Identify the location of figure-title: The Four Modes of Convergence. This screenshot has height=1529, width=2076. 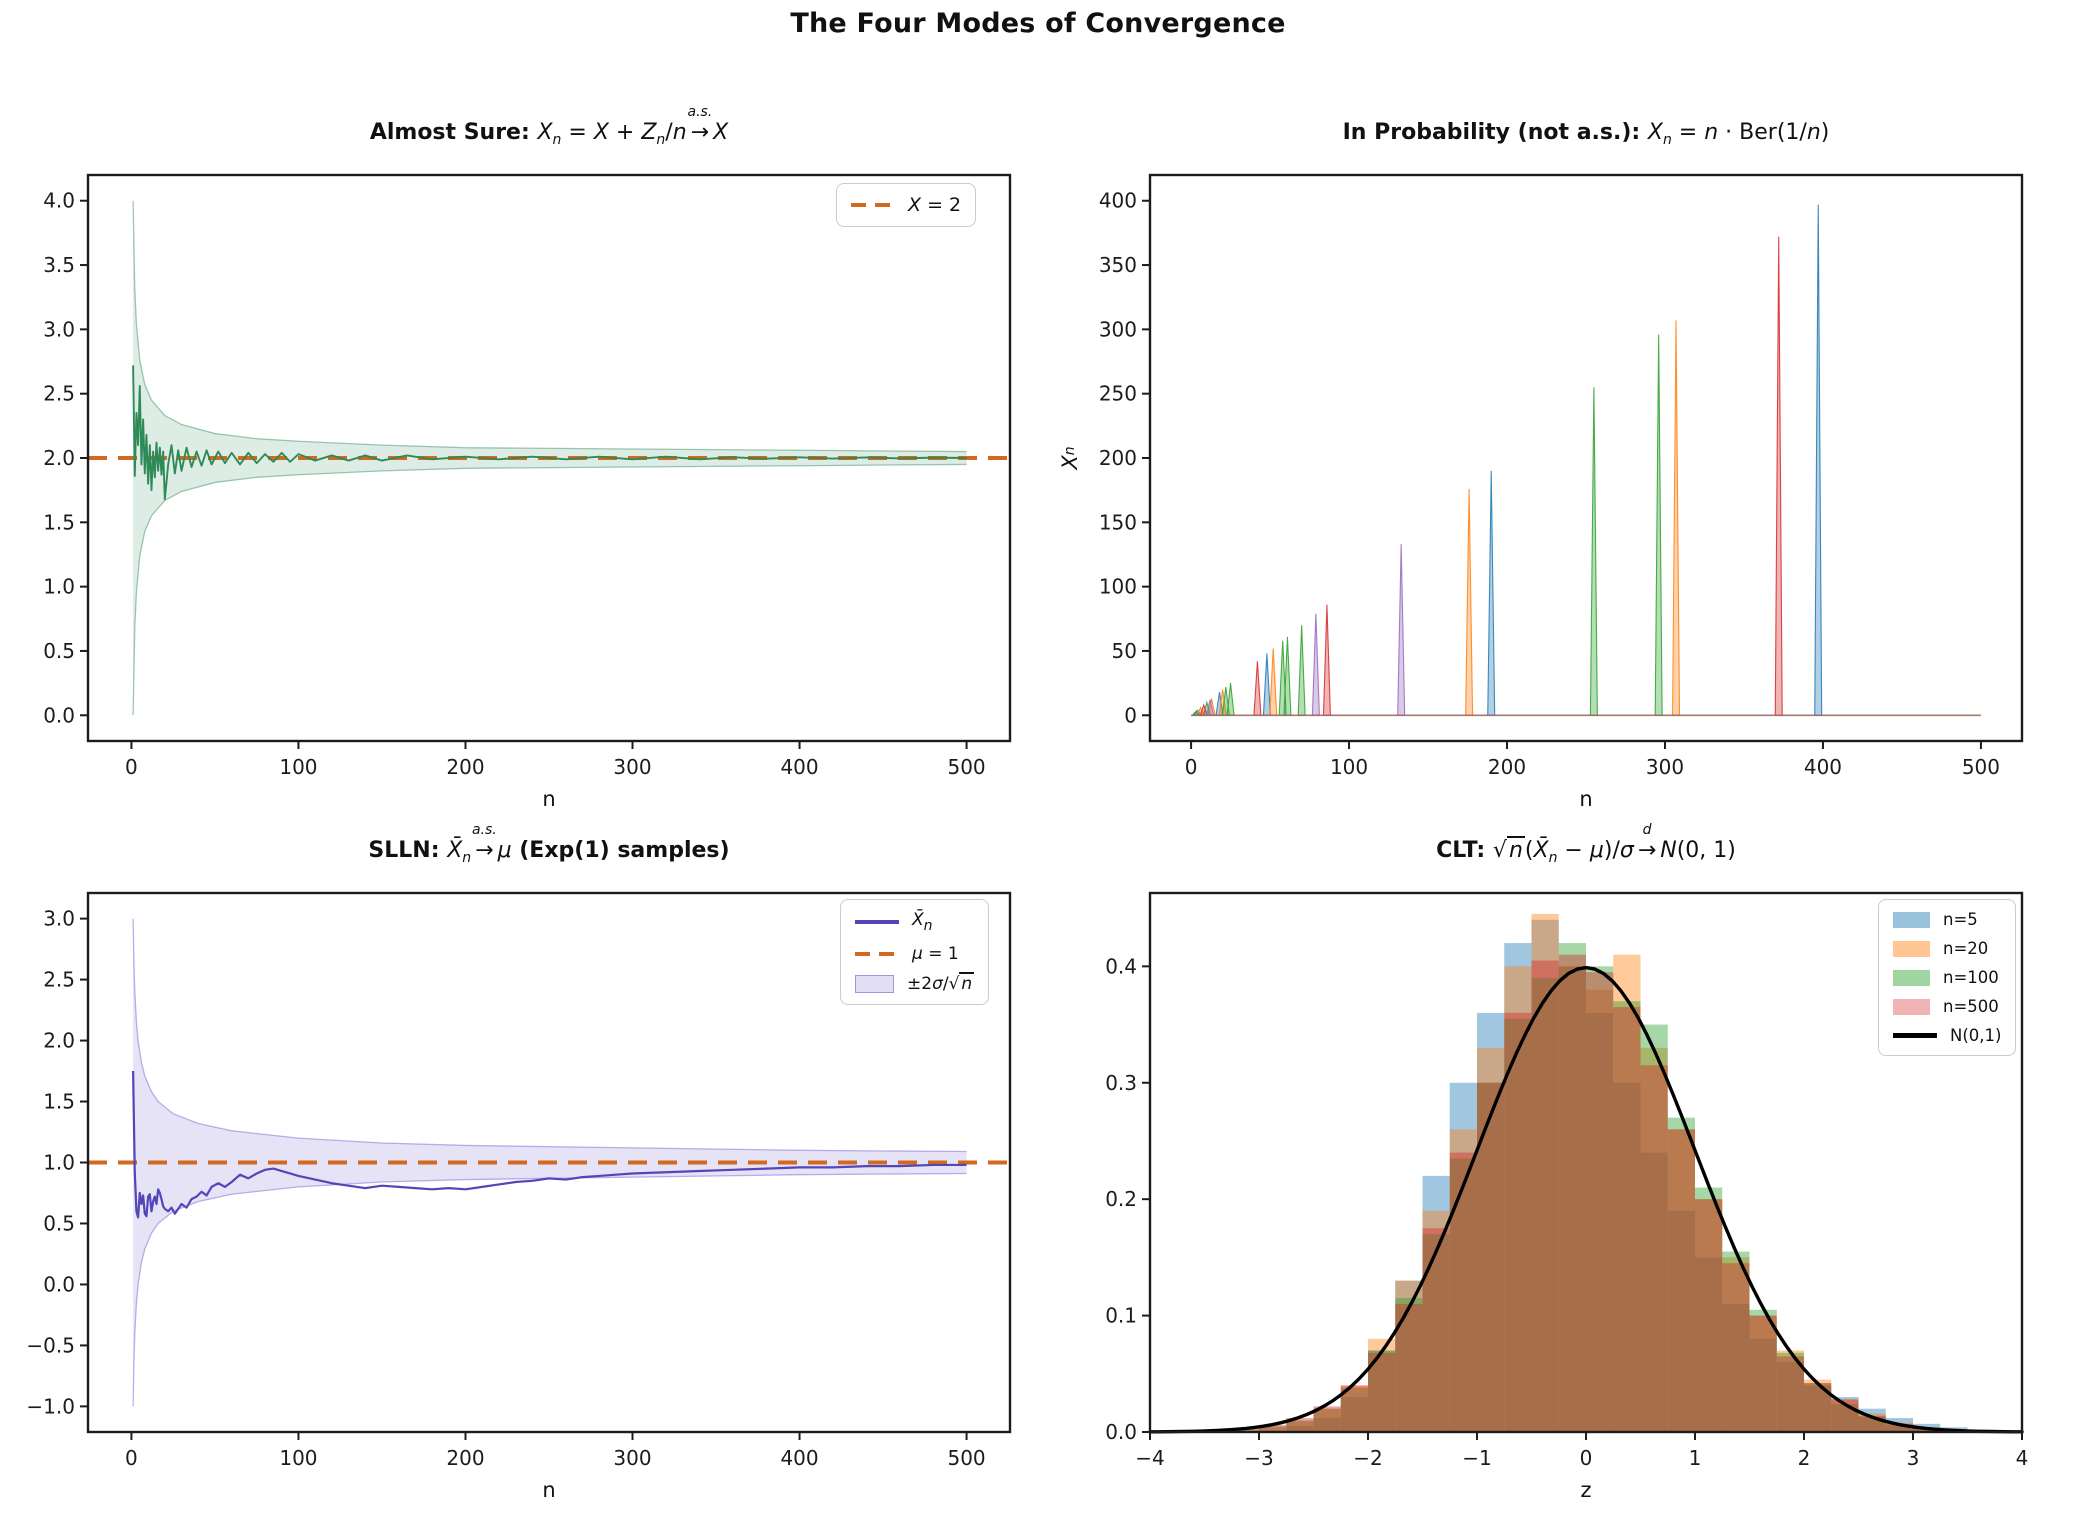
(1038, 23).